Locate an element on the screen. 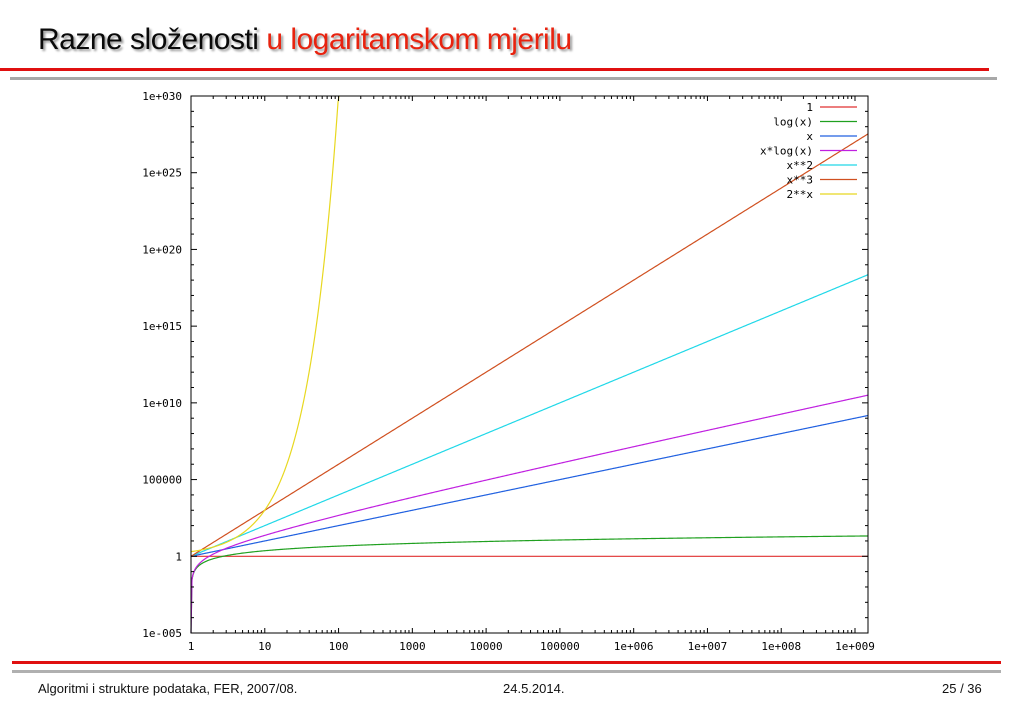 The height and width of the screenshot is (708, 1023). y-tick-label: 1e+025 is located at coordinates (162, 173).